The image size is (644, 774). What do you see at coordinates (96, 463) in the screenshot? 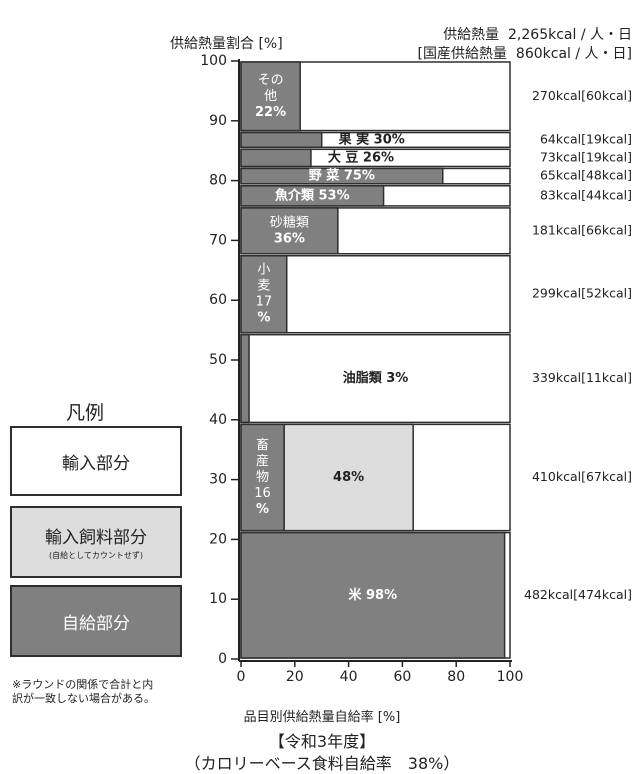
I see `legend-import-label: 輸入部分` at bounding box center [96, 463].